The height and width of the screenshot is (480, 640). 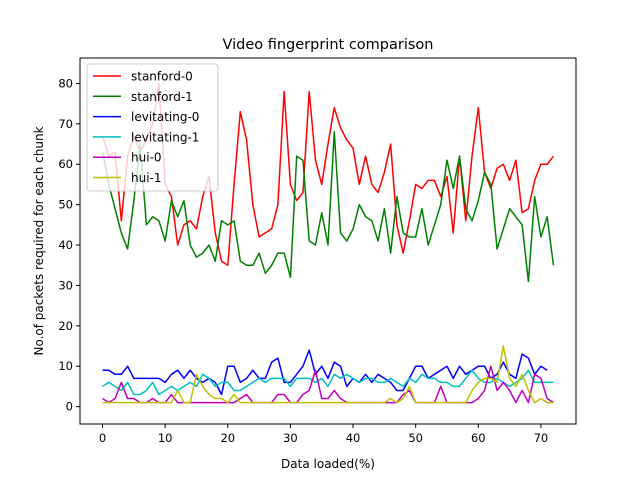 I want to click on legend-label-hui-1: hui-1, so click(x=146, y=178).